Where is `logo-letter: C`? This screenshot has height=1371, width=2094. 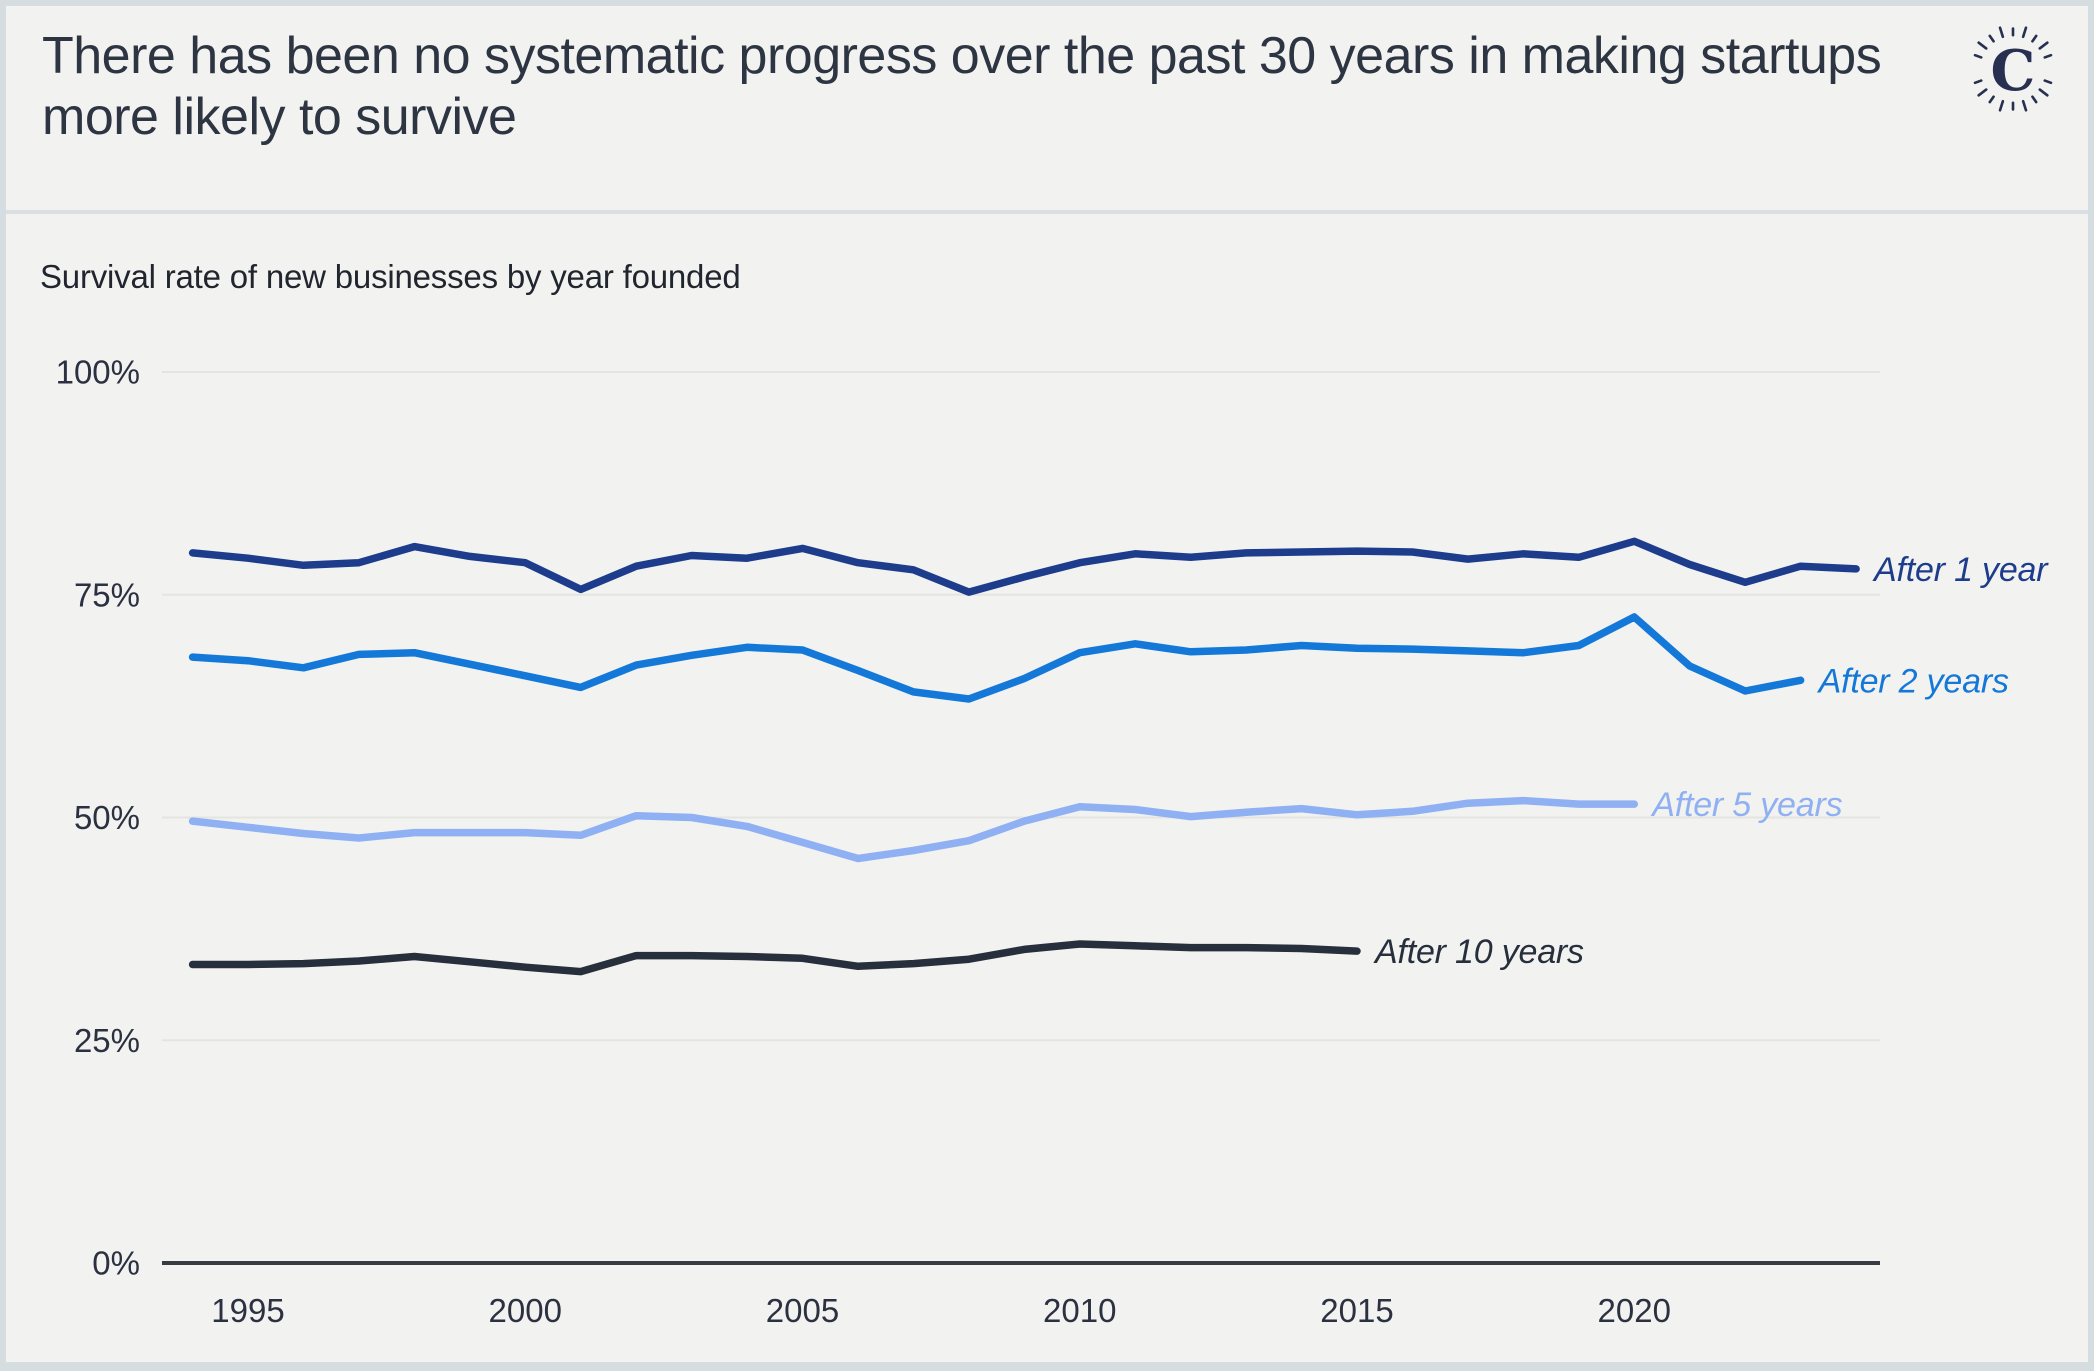
logo-letter: C is located at coordinates (2013, 71).